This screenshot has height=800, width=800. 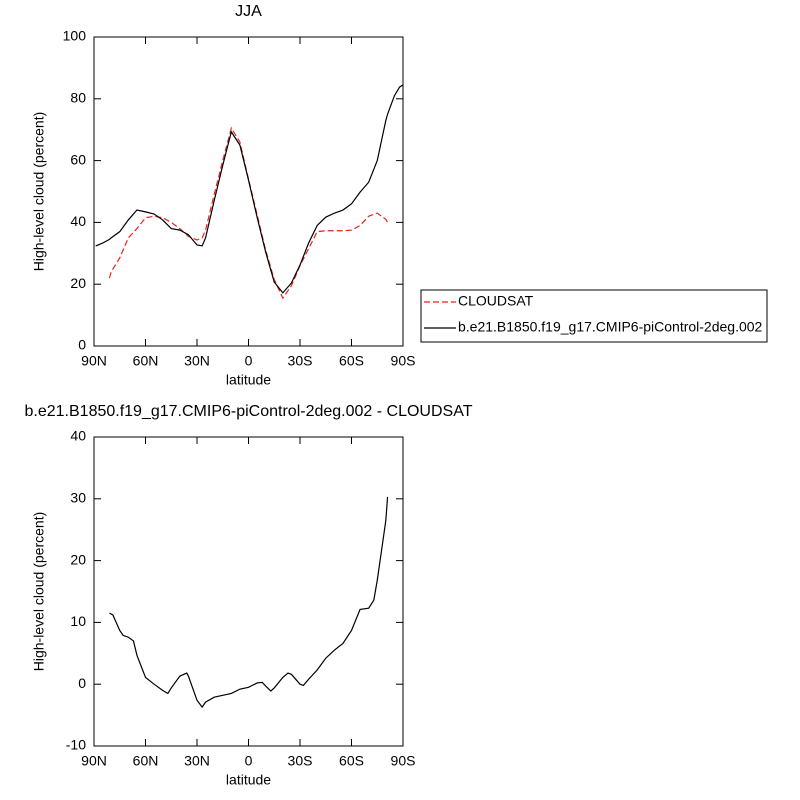 What do you see at coordinates (496, 301) in the screenshot?
I see `legend-label: CLOUDSAT` at bounding box center [496, 301].